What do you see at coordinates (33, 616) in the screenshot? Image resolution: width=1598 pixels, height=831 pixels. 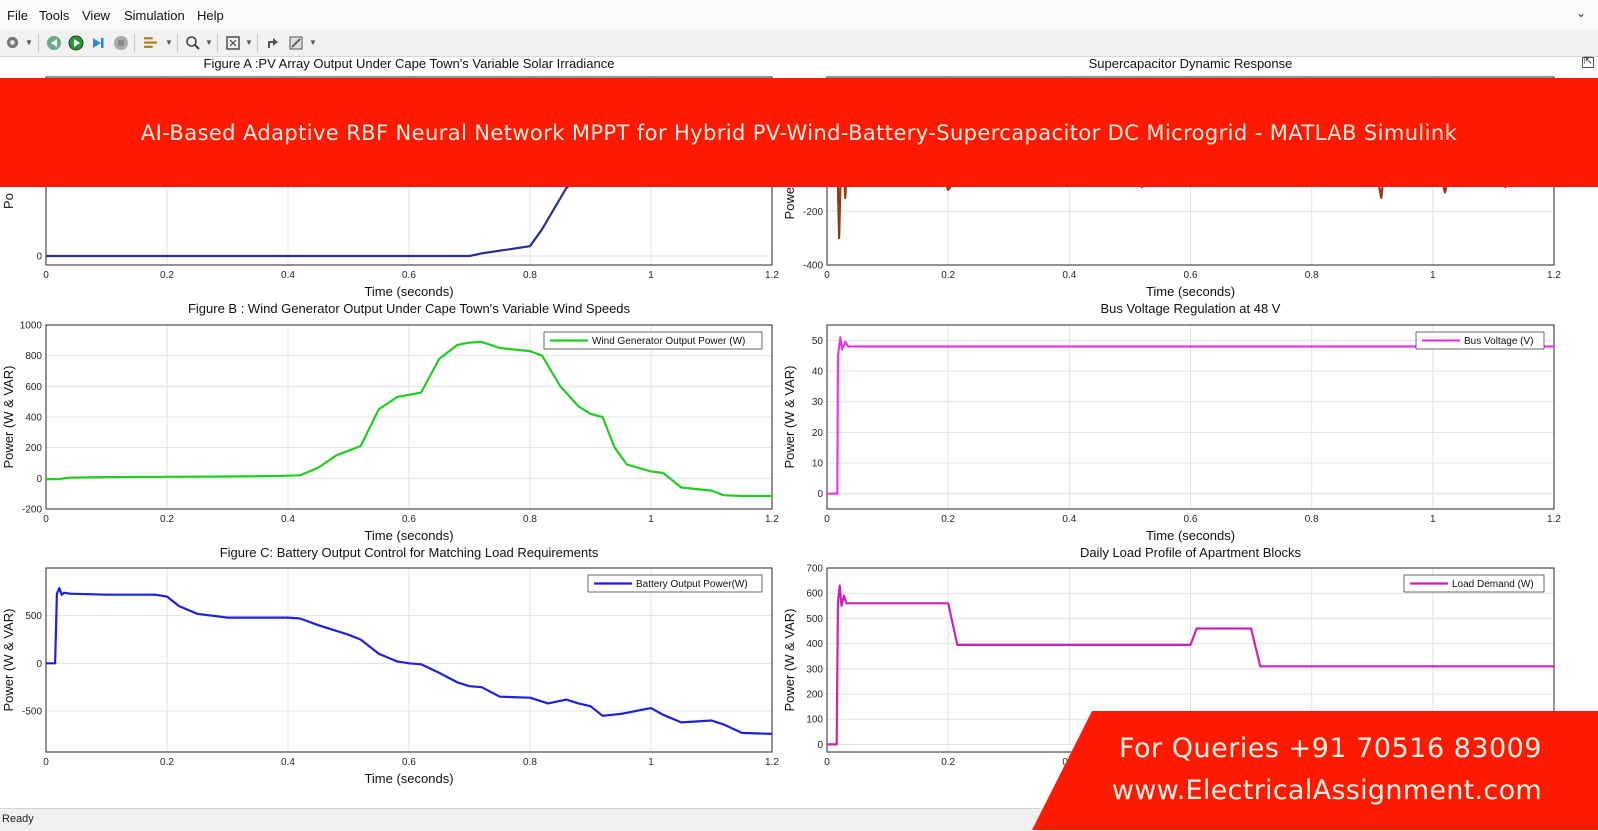 I see `y-tick-label: 500` at bounding box center [33, 616].